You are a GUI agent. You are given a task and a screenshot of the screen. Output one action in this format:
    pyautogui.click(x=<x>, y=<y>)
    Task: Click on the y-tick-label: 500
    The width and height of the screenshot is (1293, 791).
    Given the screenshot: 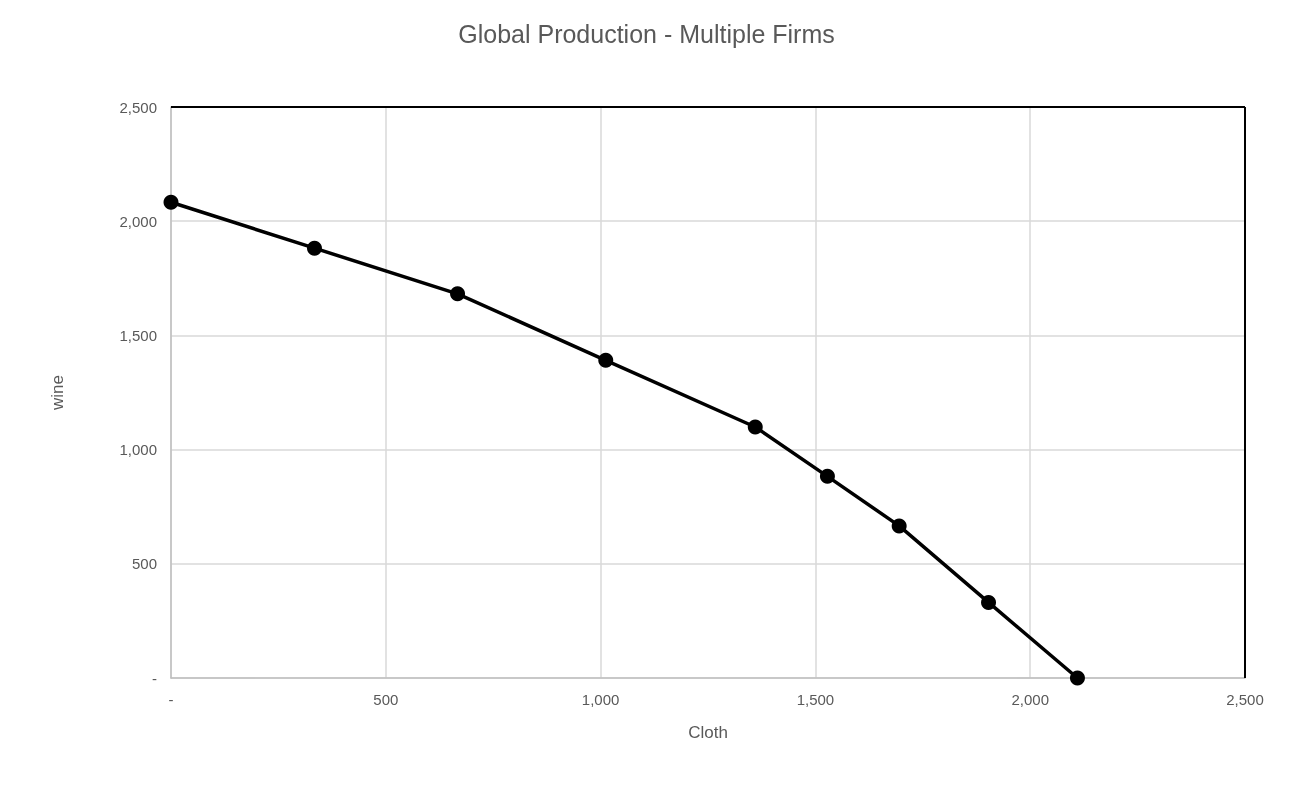 What is the action you would take?
    pyautogui.click(x=144, y=564)
    